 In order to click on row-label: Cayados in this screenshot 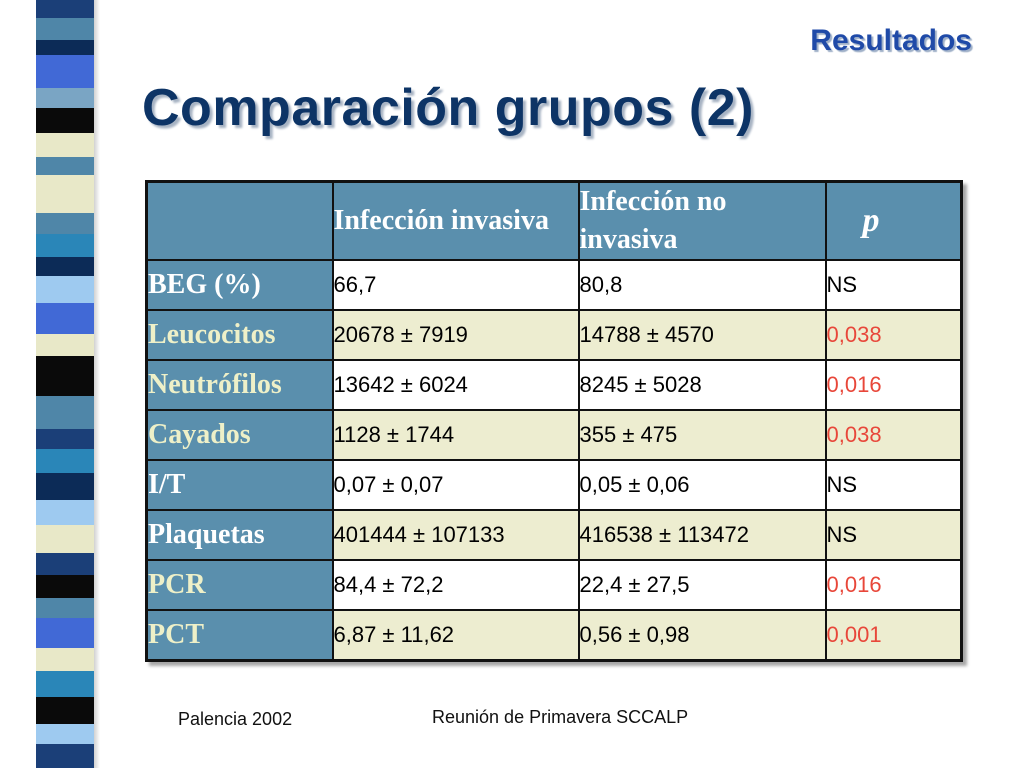, I will do `click(239, 435)`.